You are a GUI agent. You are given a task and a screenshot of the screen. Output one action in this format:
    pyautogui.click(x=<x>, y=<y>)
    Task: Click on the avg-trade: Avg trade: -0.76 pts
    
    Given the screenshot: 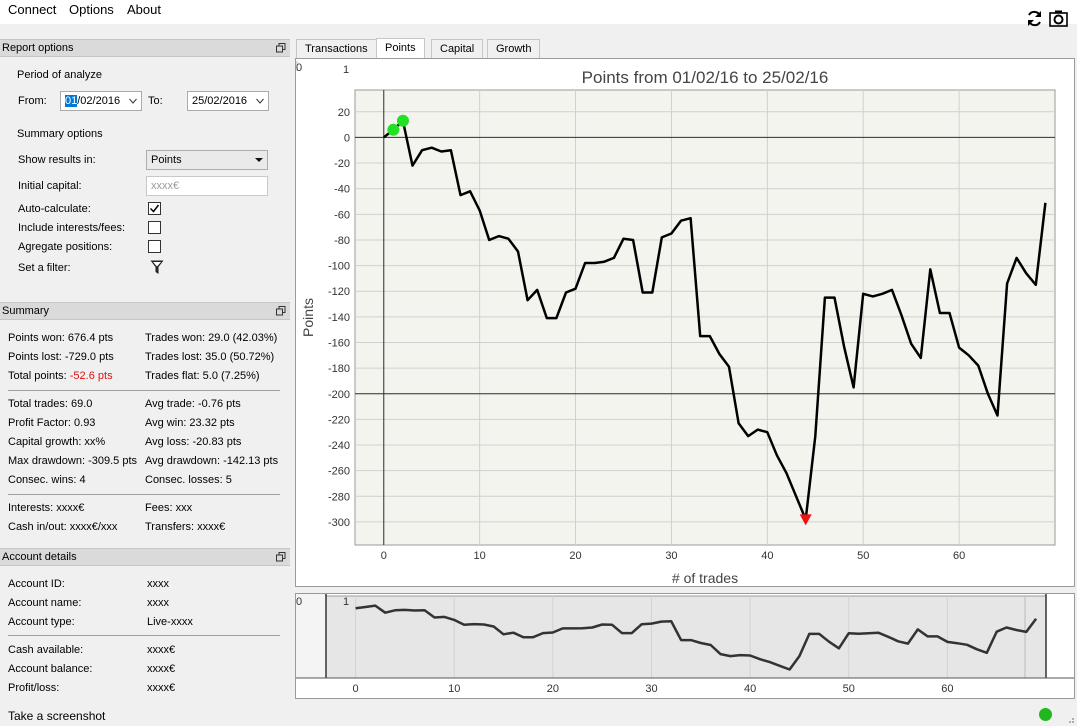 What is the action you would take?
    pyautogui.click(x=193, y=404)
    